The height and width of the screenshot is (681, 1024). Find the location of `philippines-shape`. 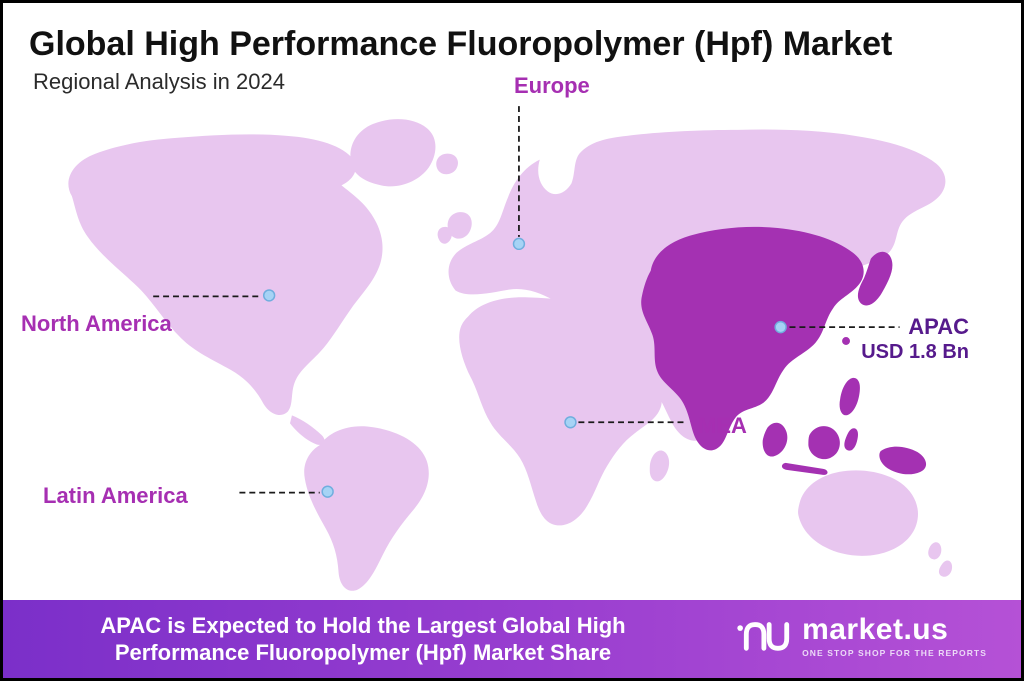

philippines-shape is located at coordinates (849, 396).